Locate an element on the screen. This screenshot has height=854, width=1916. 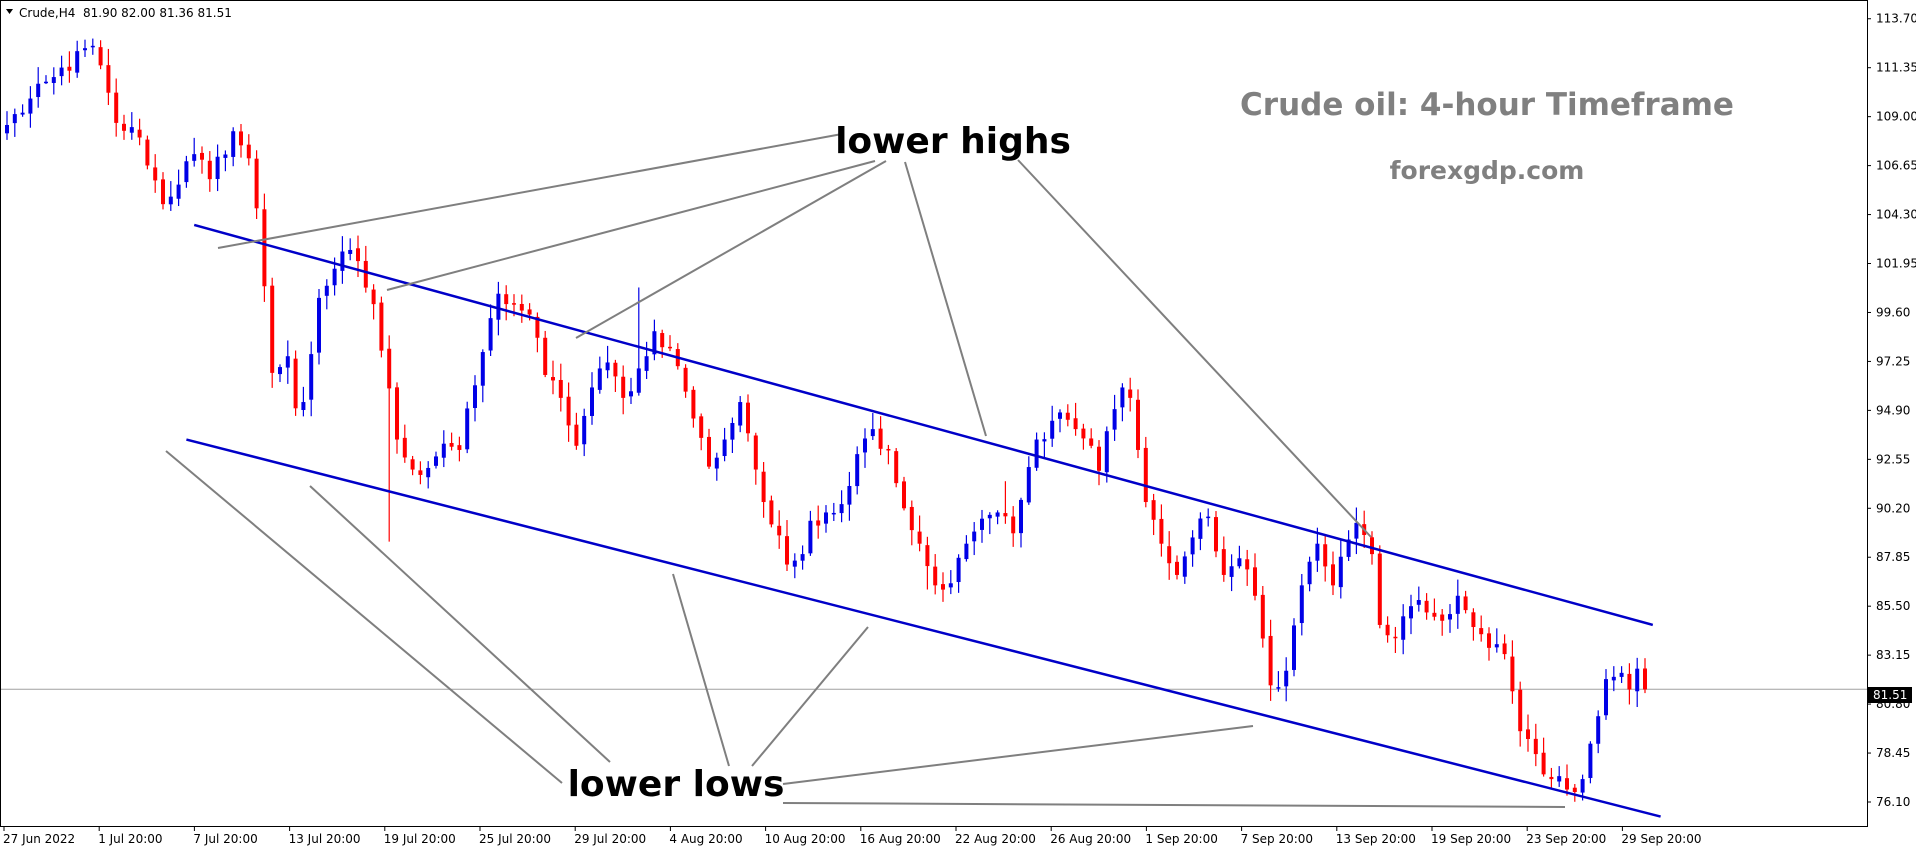
collapse-triangle-icon is located at coordinates (9, 11).